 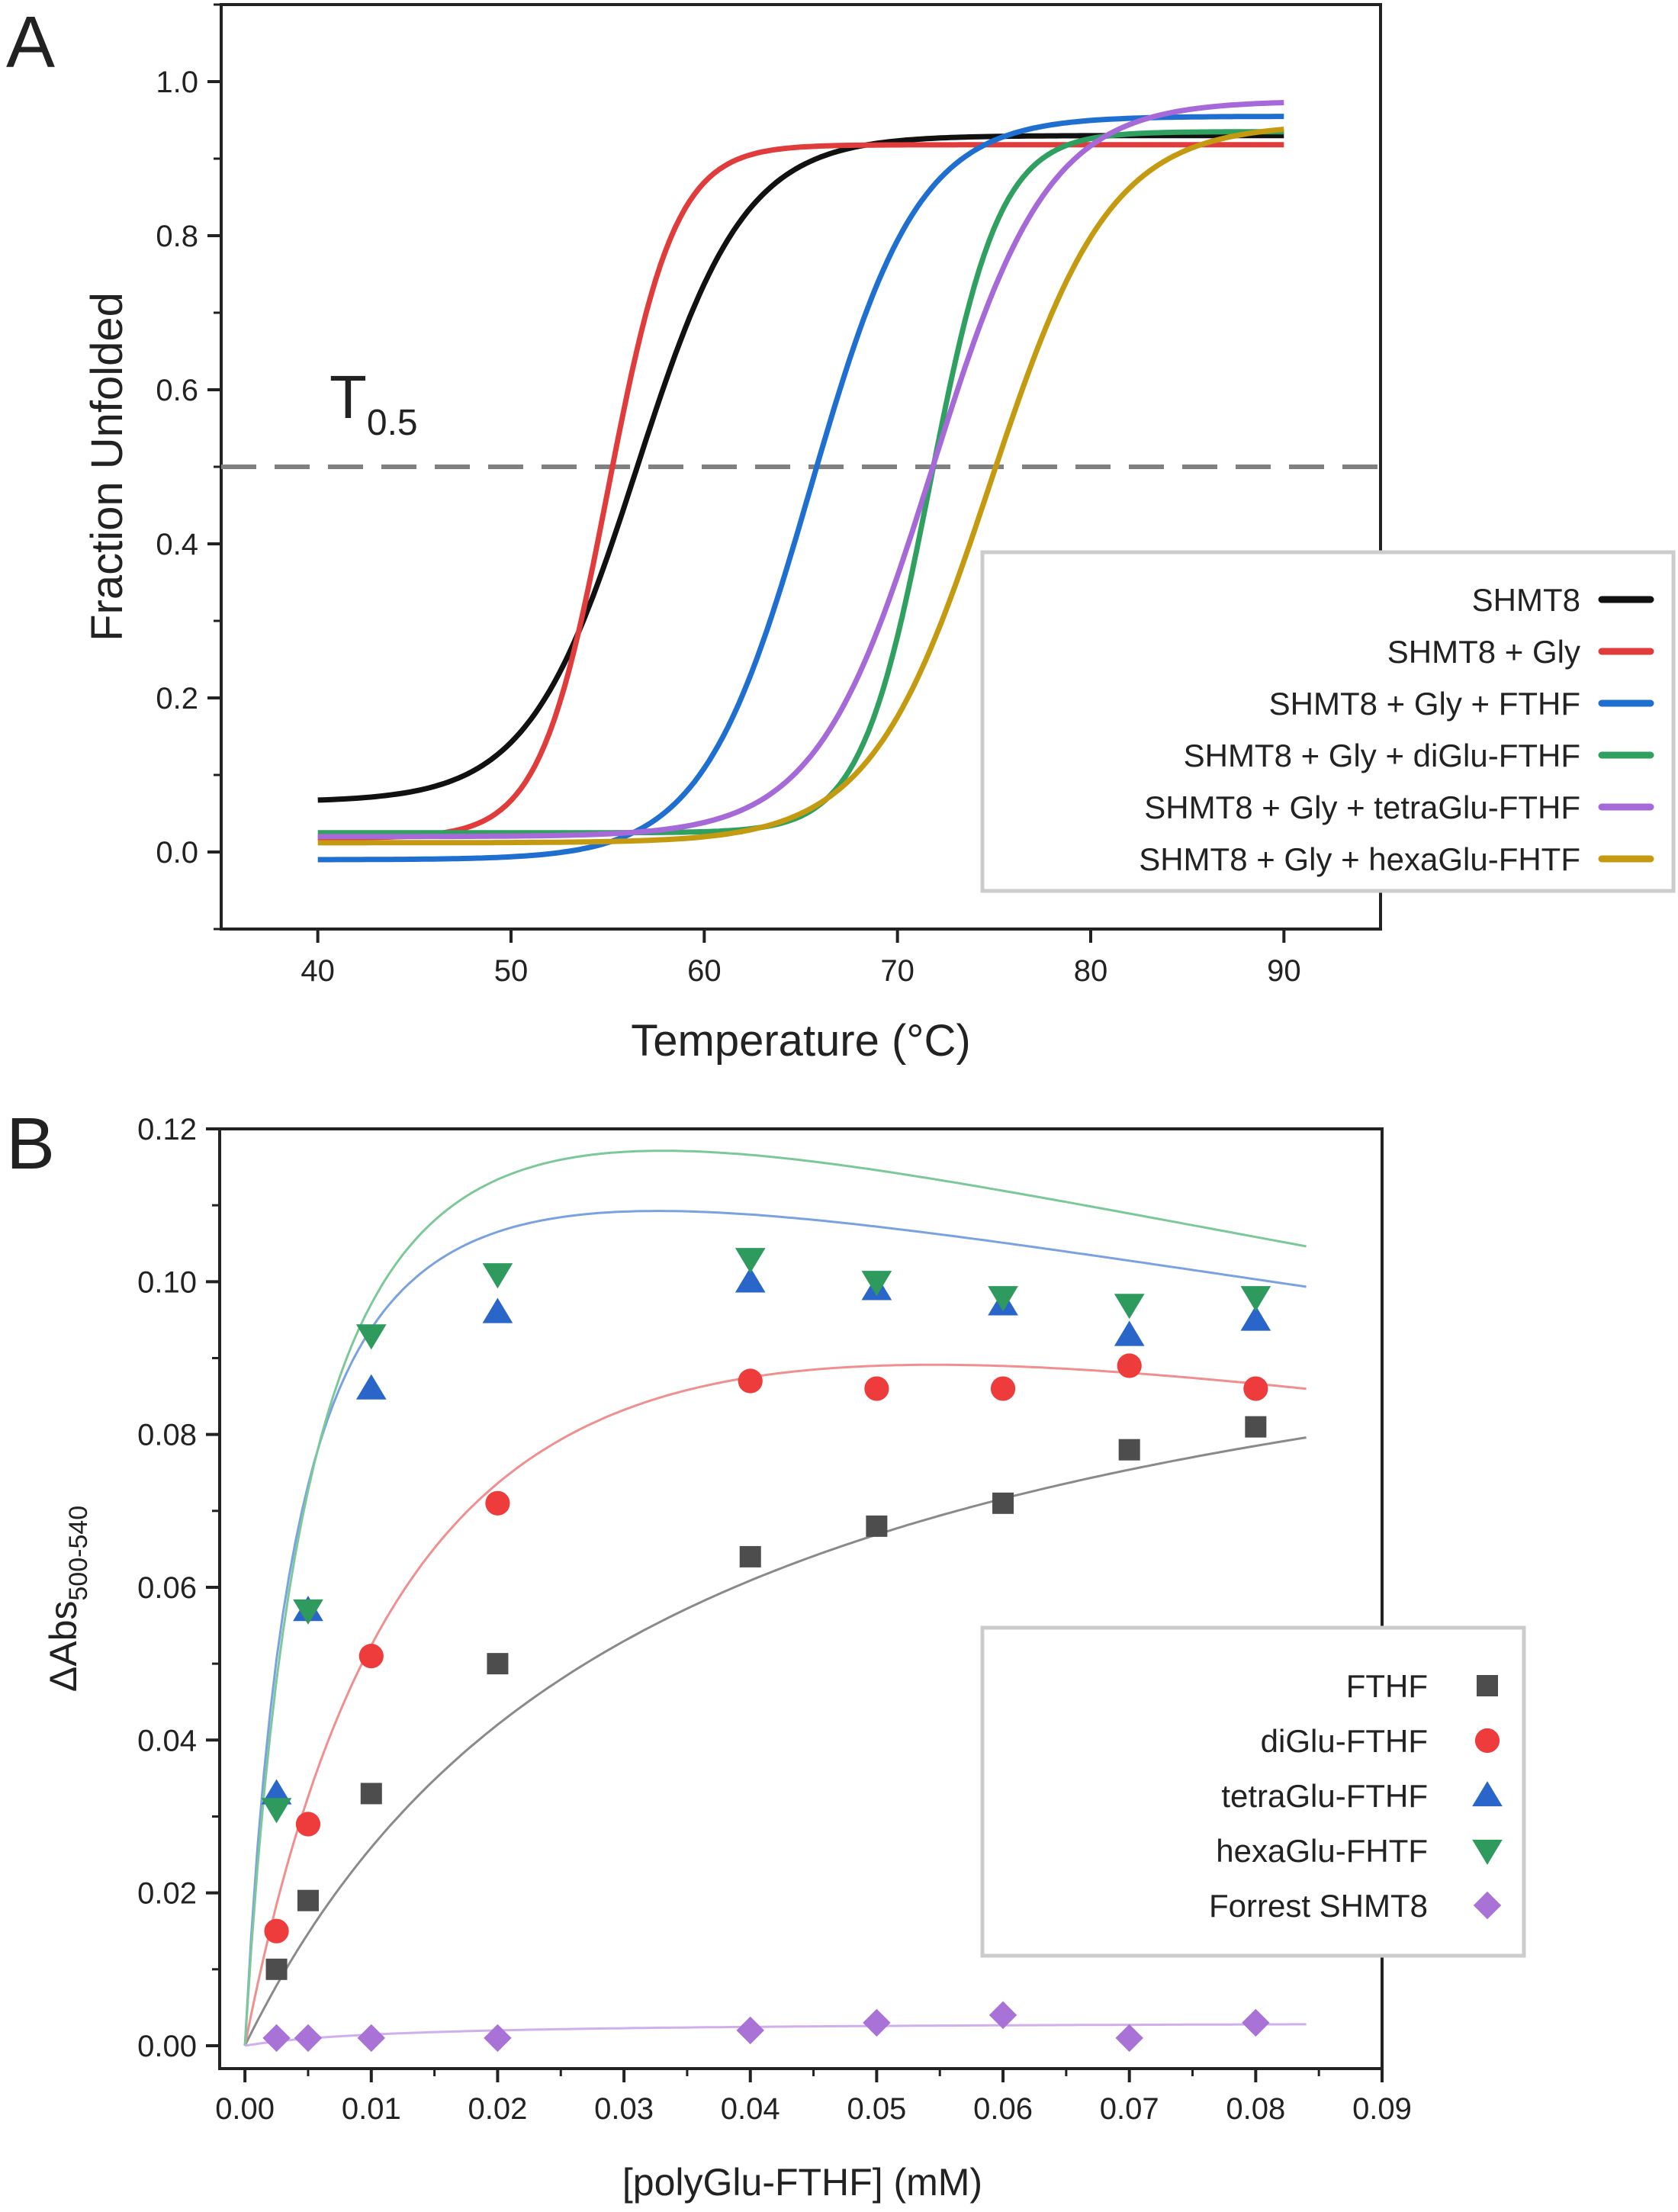 What do you see at coordinates (245, 2109) in the screenshot?
I see `b-x-tick-label: 0.00` at bounding box center [245, 2109].